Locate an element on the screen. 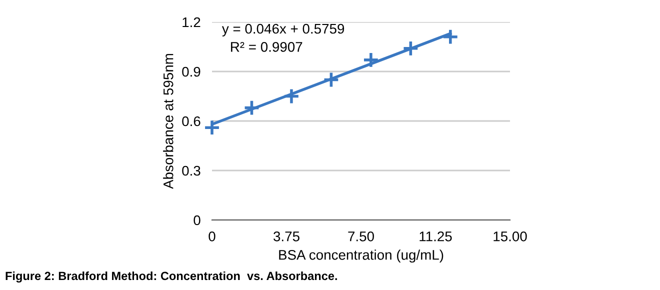 The height and width of the screenshot is (290, 660). y-tick-label: 0.9 is located at coordinates (191, 71).